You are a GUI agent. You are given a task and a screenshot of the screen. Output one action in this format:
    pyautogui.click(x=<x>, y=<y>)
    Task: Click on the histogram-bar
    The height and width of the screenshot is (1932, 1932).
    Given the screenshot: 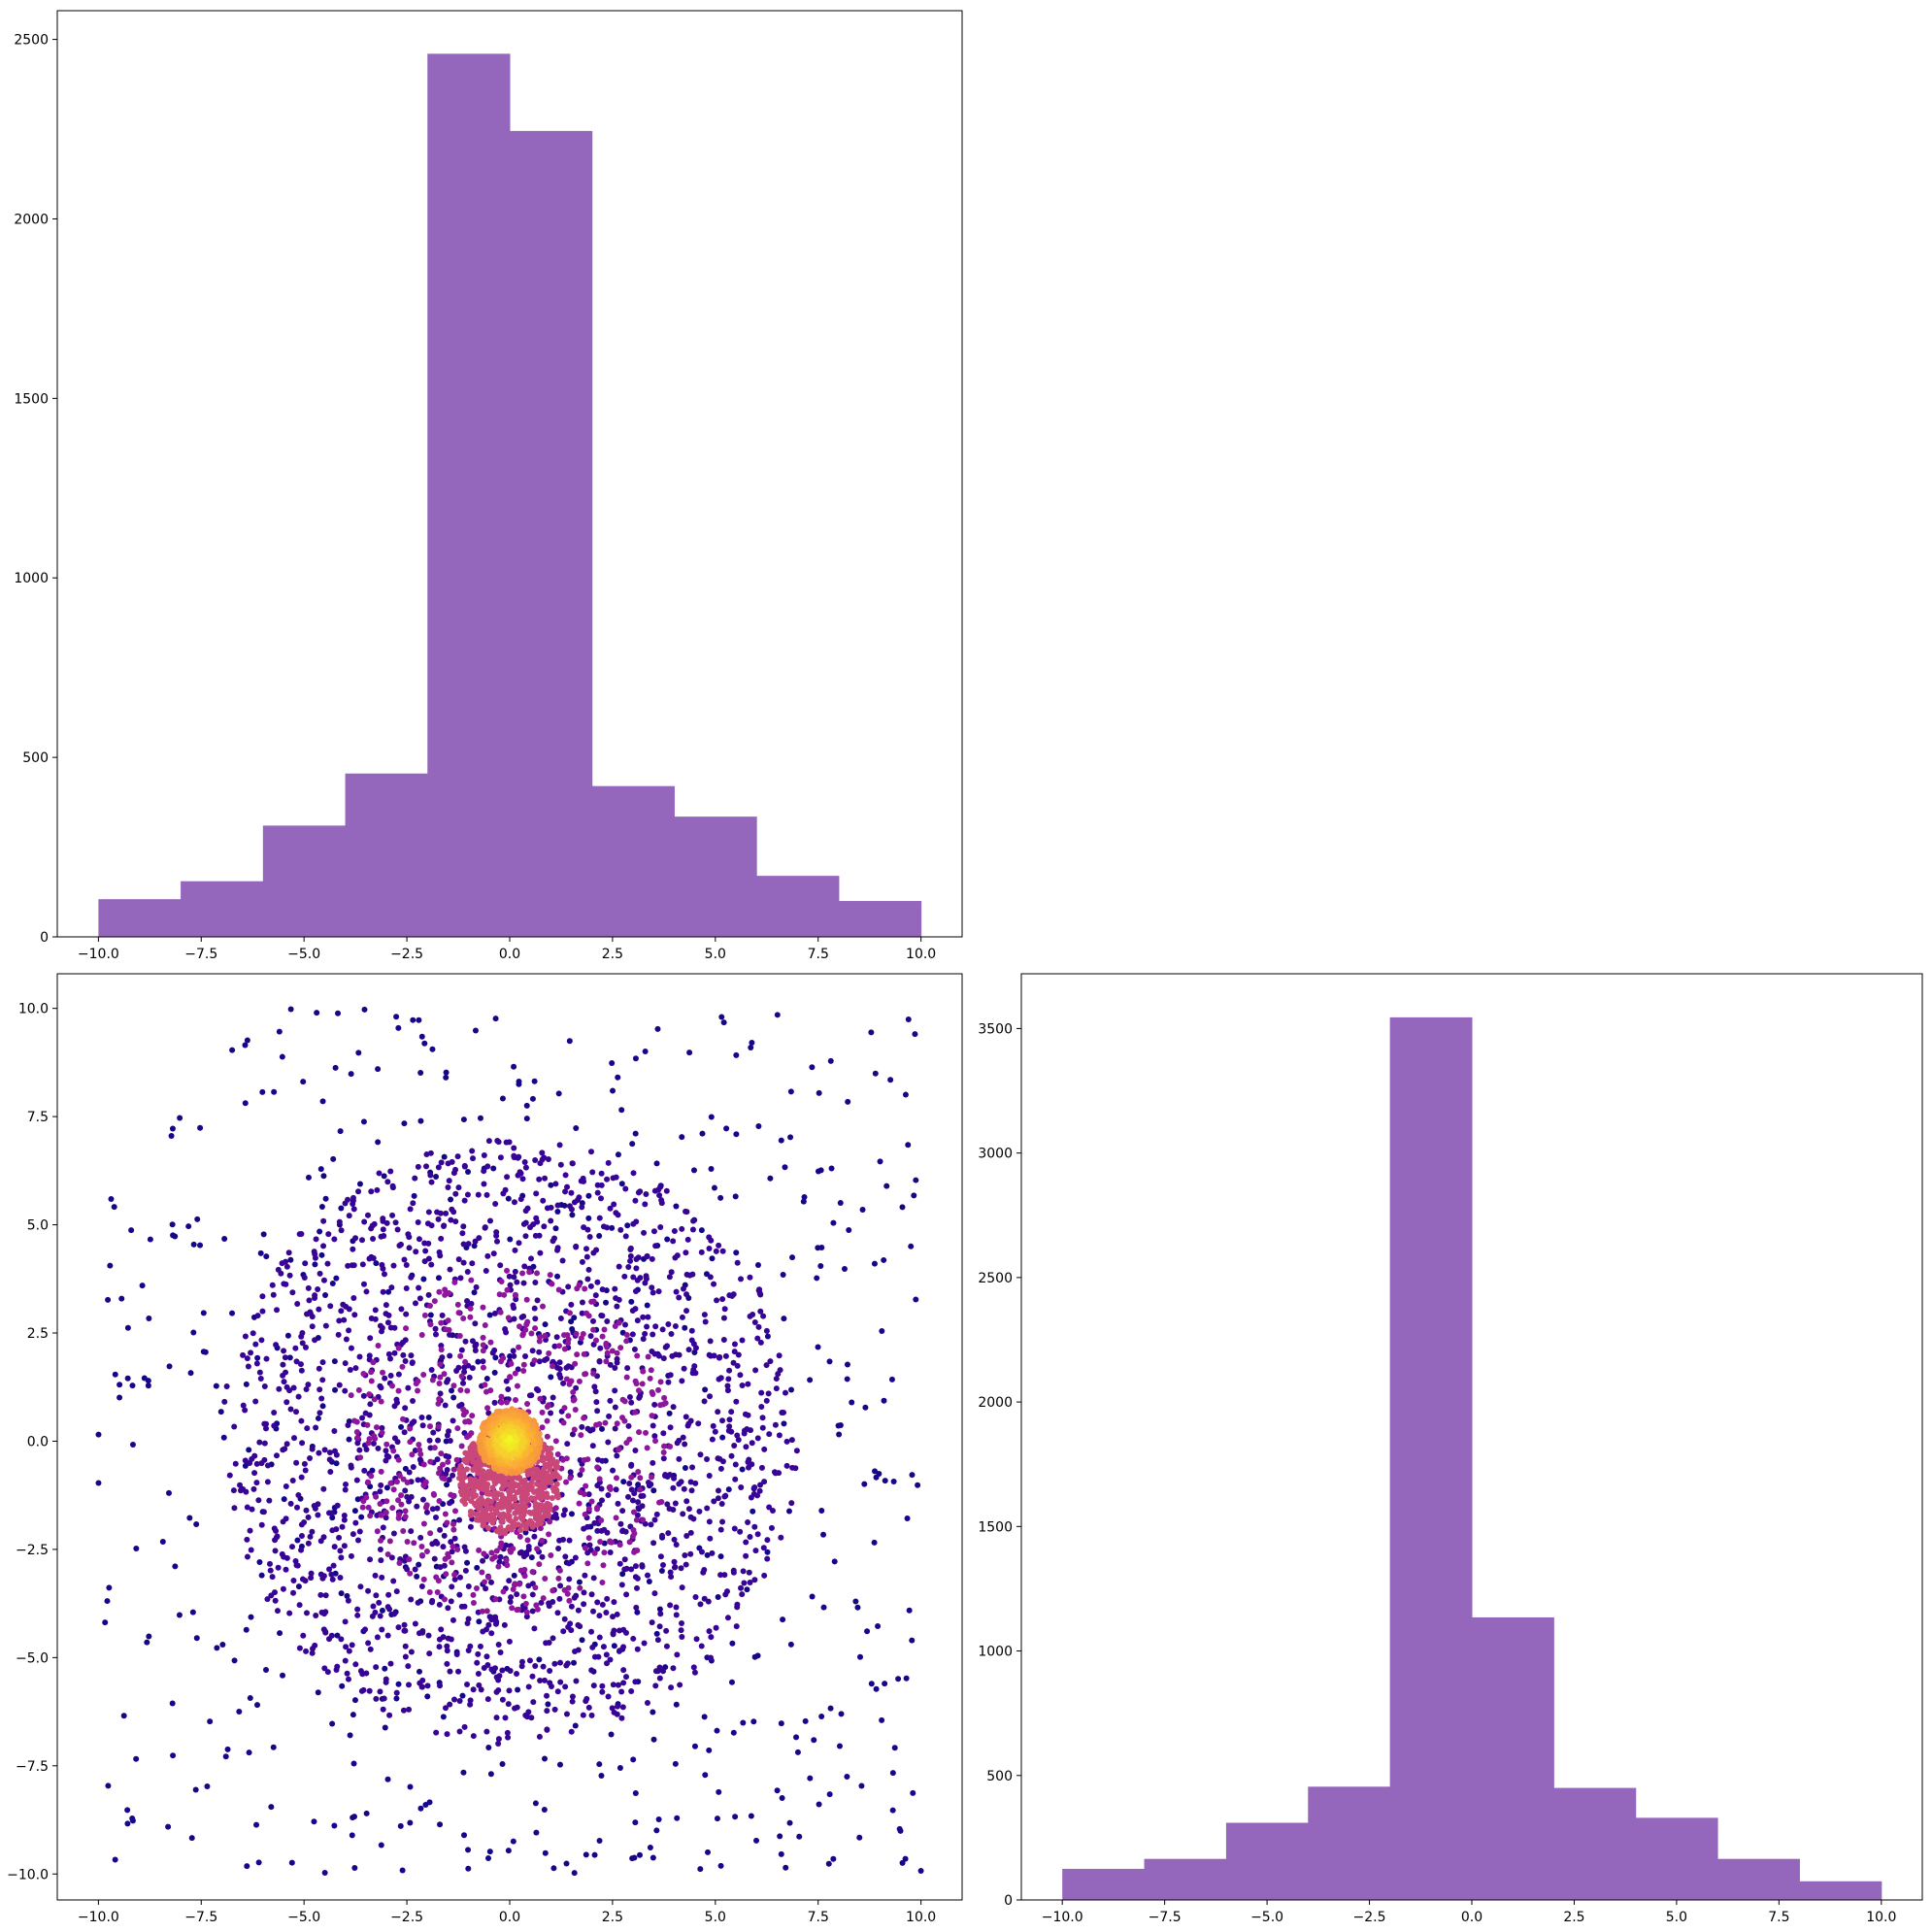 What is the action you would take?
    pyautogui.click(x=798, y=907)
    